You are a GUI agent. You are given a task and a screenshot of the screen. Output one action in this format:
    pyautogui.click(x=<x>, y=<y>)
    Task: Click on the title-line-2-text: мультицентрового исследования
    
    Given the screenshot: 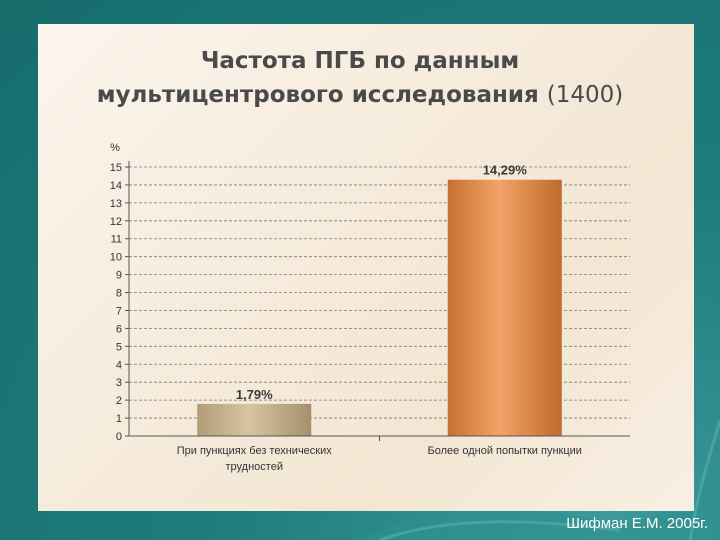 What is the action you would take?
    pyautogui.click(x=317, y=95)
    